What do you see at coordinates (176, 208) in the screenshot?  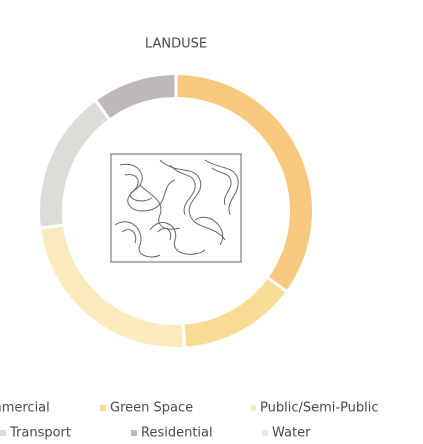 I see `topo-icon` at bounding box center [176, 208].